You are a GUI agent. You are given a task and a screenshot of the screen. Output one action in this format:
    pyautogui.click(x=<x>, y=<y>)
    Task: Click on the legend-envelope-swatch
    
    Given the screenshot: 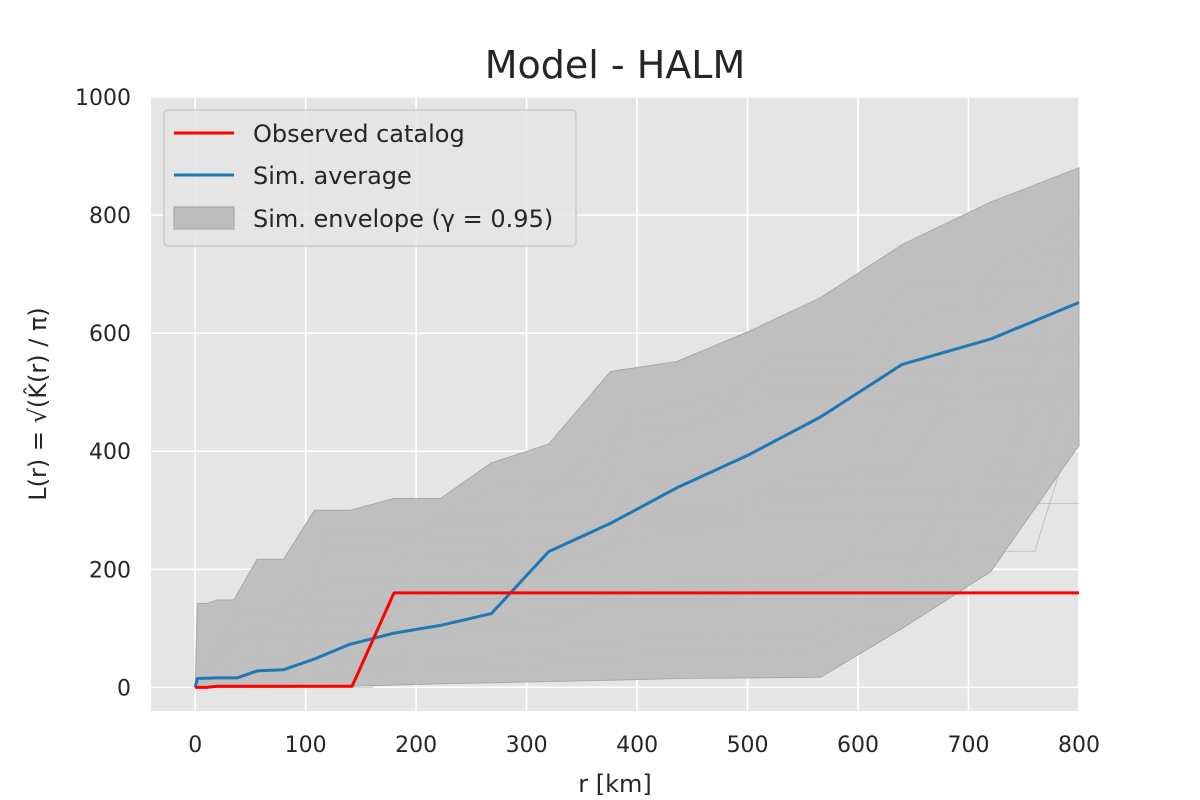 What is the action you would take?
    pyautogui.click(x=204, y=218)
    